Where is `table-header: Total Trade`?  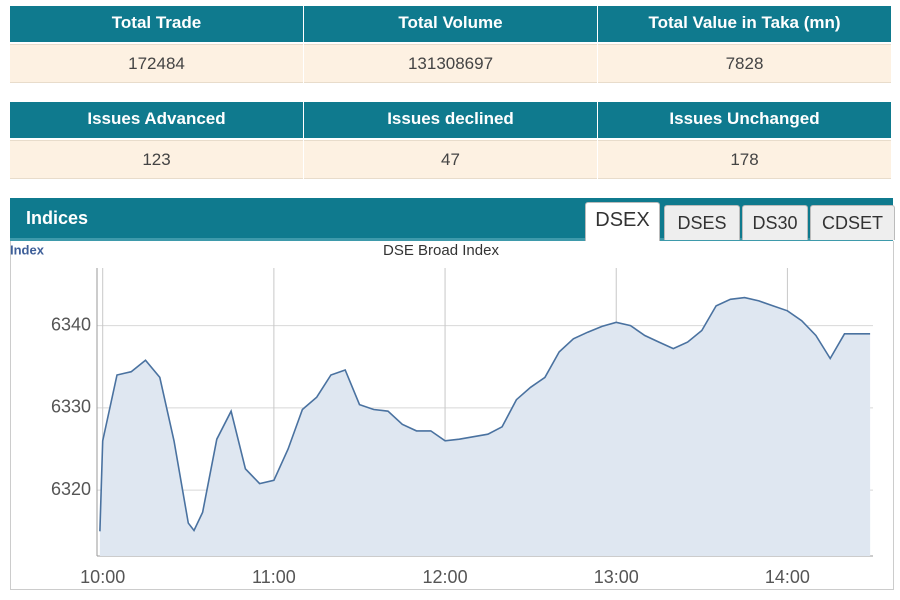
table-header: Total Trade is located at coordinates (156, 24).